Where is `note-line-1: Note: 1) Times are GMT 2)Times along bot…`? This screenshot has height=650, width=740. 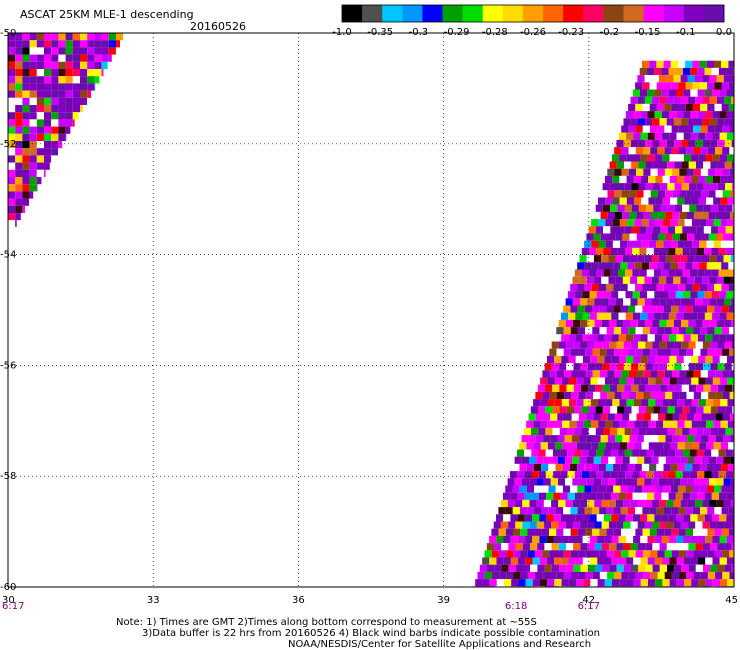 note-line-1: Note: 1) Times are GMT 2)Times along bot… is located at coordinates (326, 622).